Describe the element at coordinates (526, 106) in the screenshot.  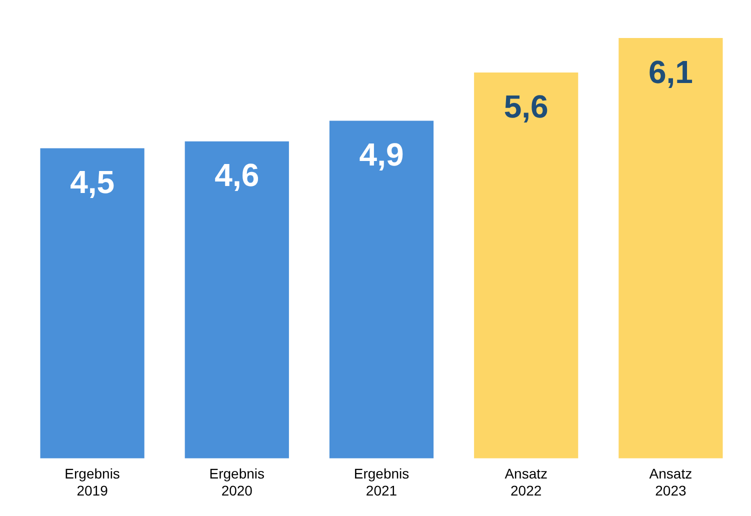
I see `data-label: 5,6` at that location.